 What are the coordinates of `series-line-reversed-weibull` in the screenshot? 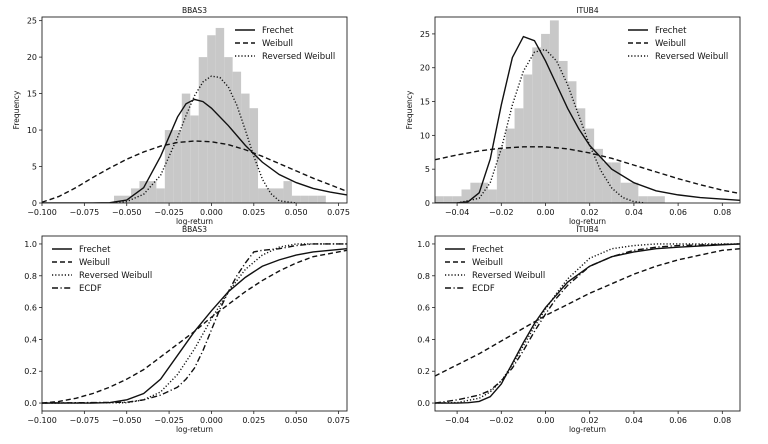 It's located at (587, 323).